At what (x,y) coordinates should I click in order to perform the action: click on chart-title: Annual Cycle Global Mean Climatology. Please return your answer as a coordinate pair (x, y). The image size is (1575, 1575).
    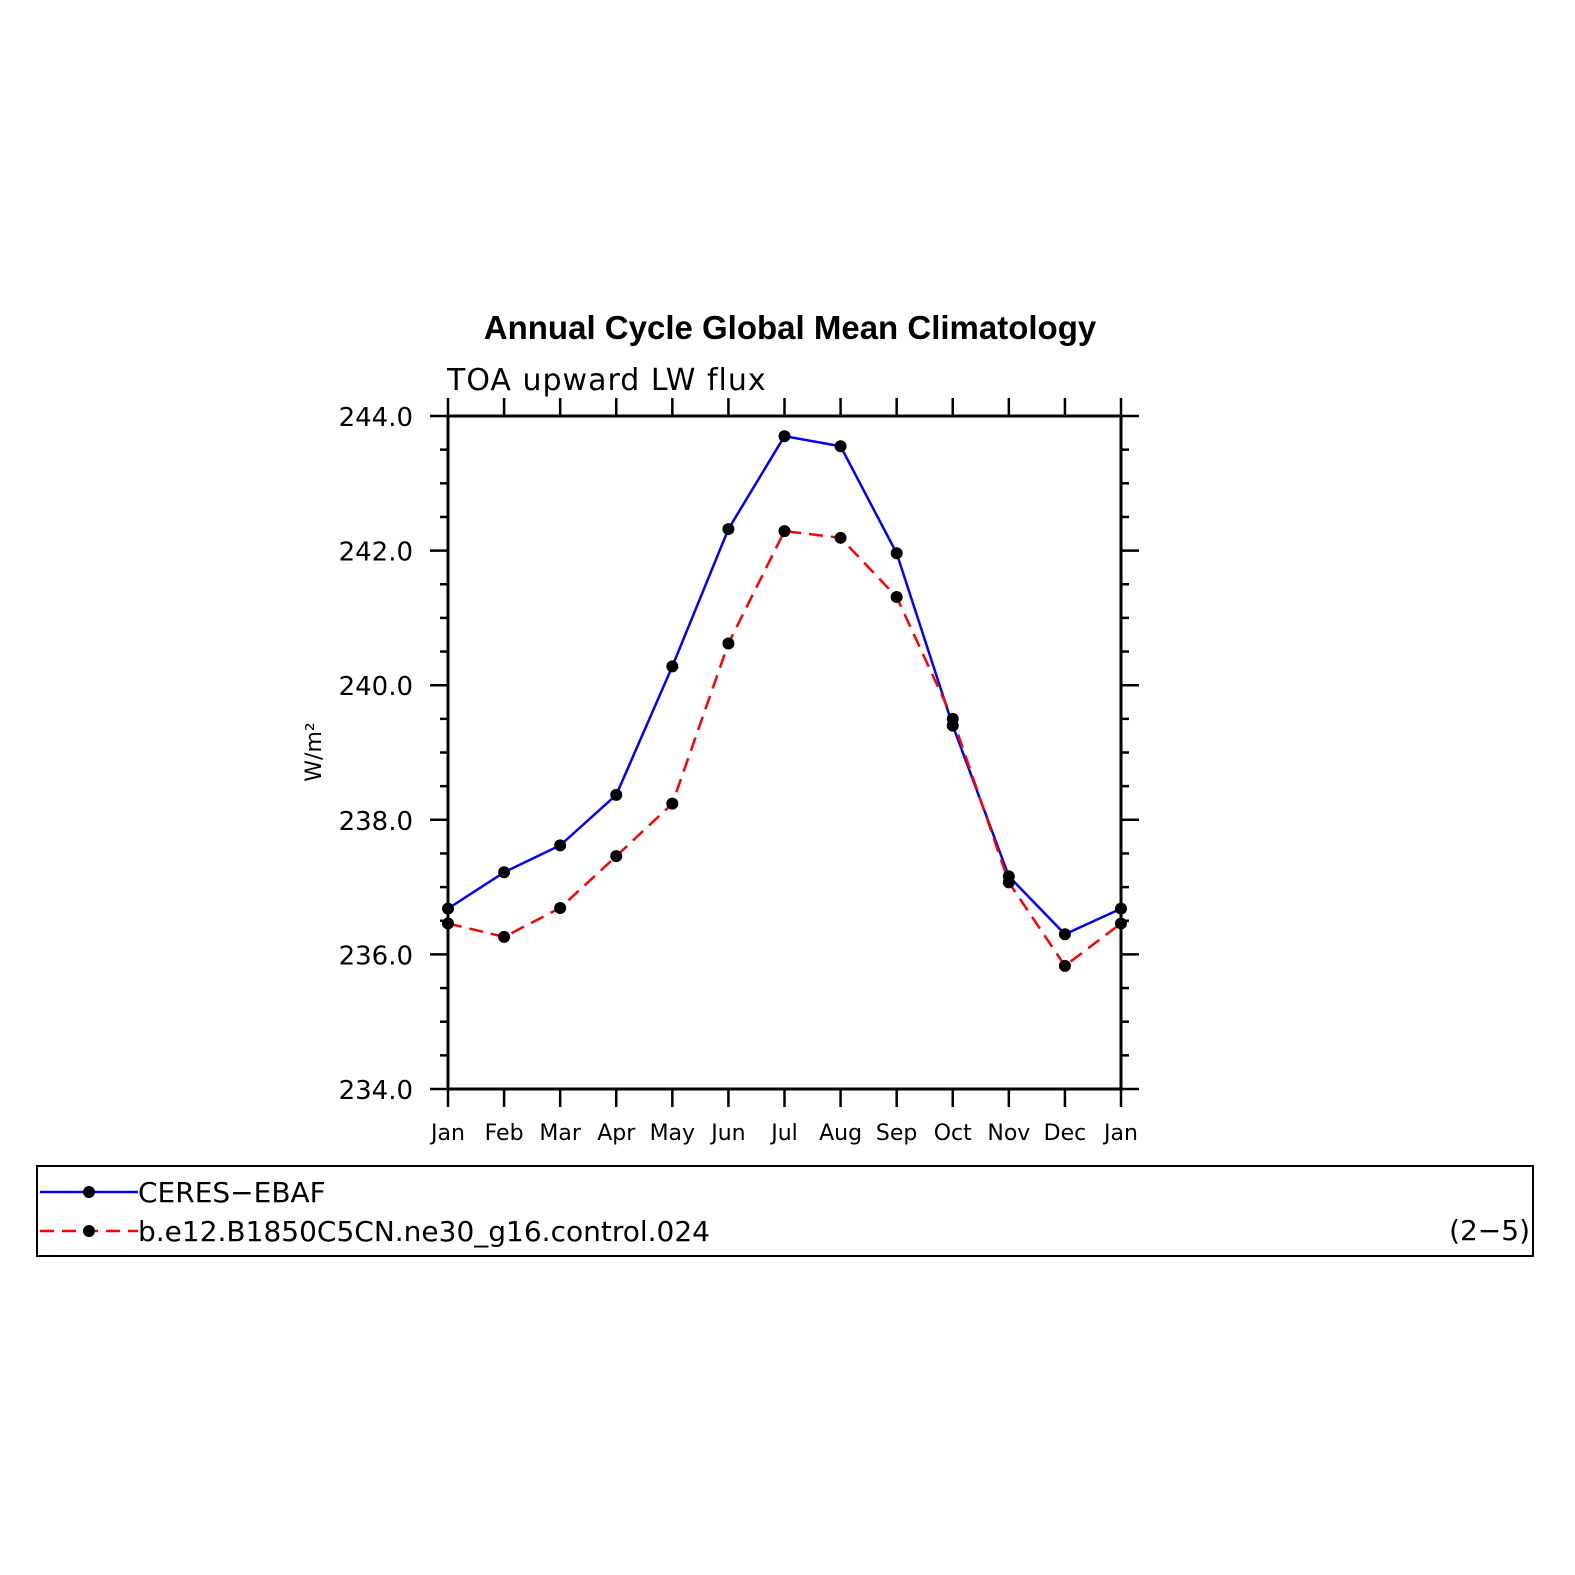
    Looking at the image, I should click on (790, 327).